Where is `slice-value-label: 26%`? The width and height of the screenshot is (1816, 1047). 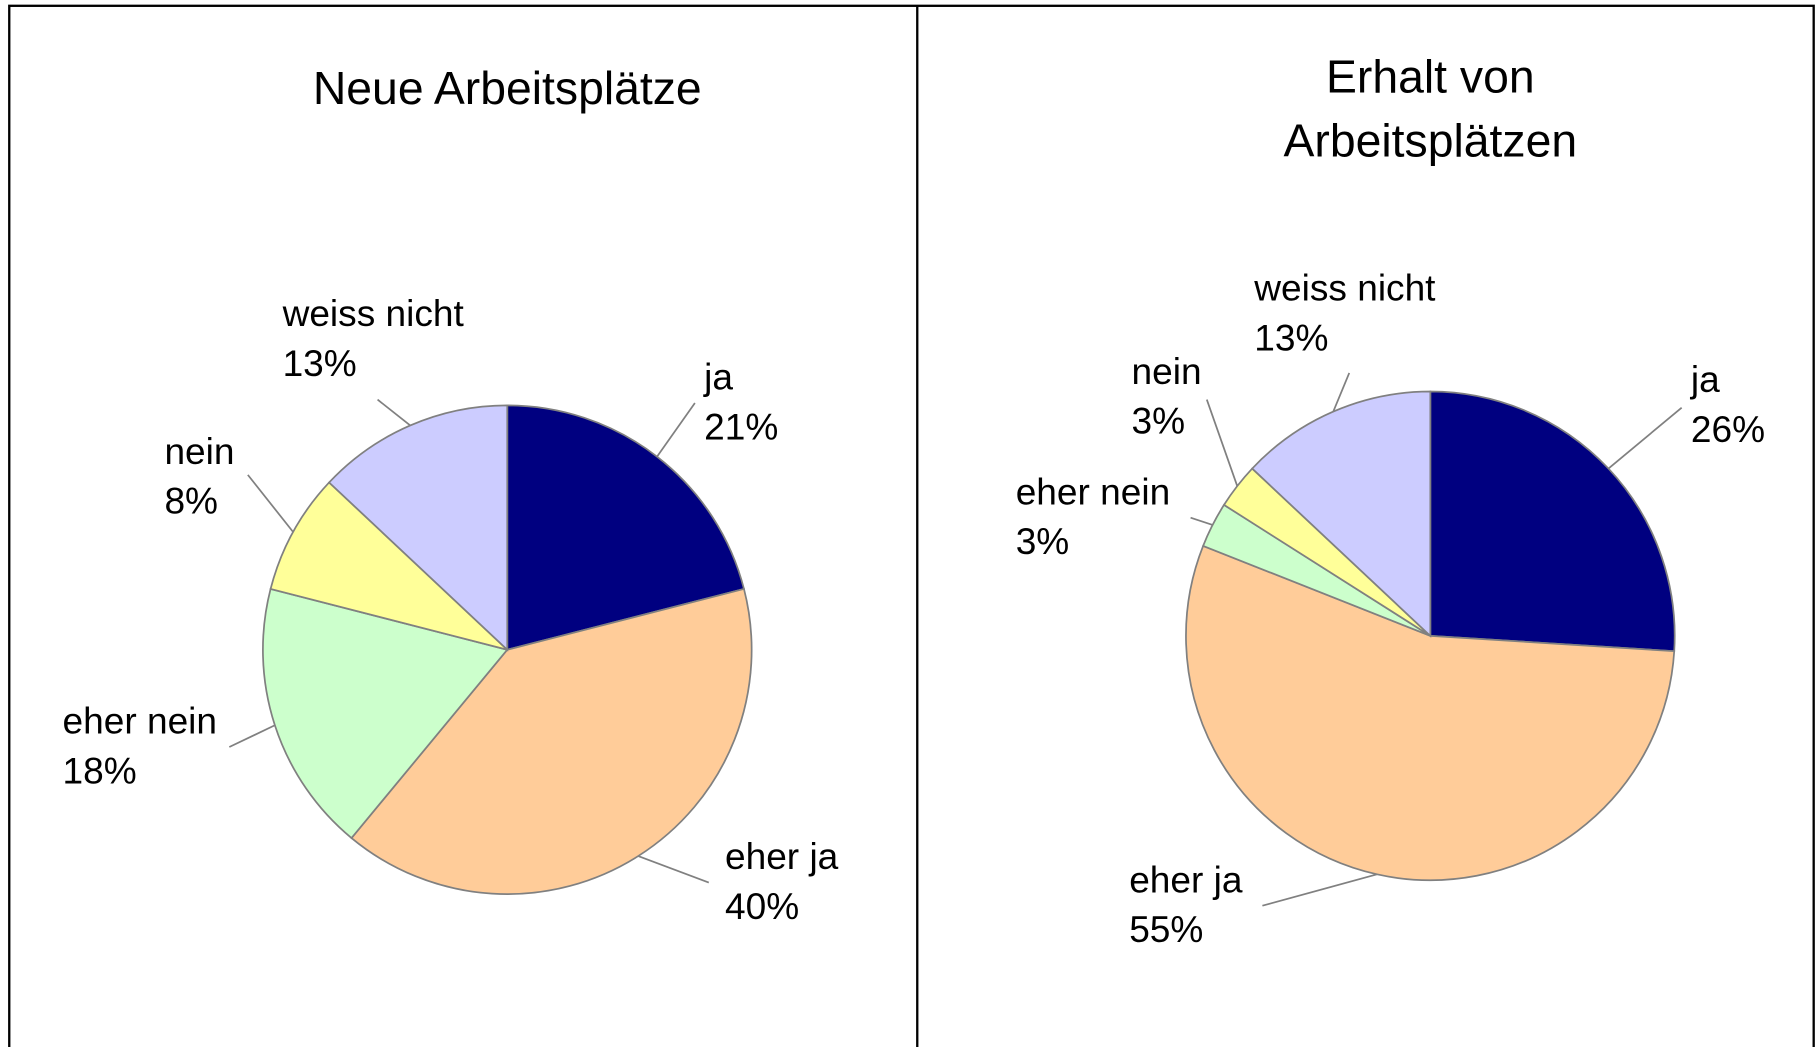 slice-value-label: 26% is located at coordinates (1728, 429).